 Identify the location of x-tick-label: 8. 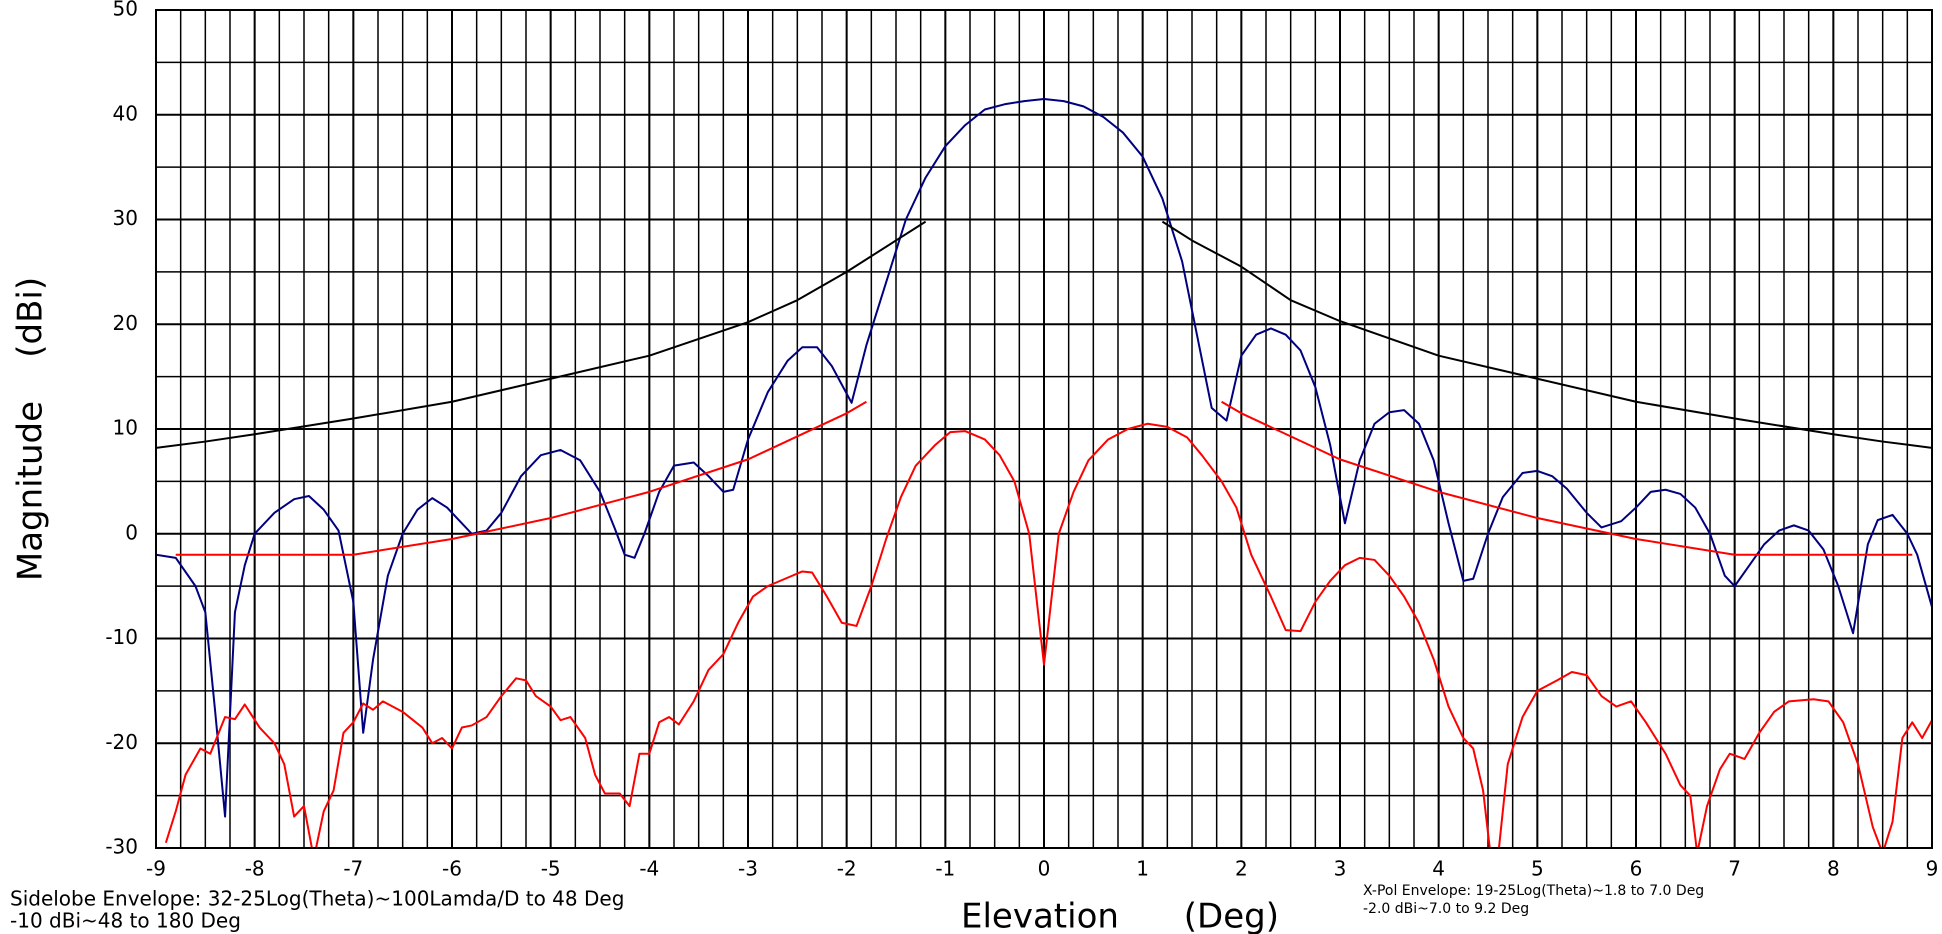
(1833, 869).